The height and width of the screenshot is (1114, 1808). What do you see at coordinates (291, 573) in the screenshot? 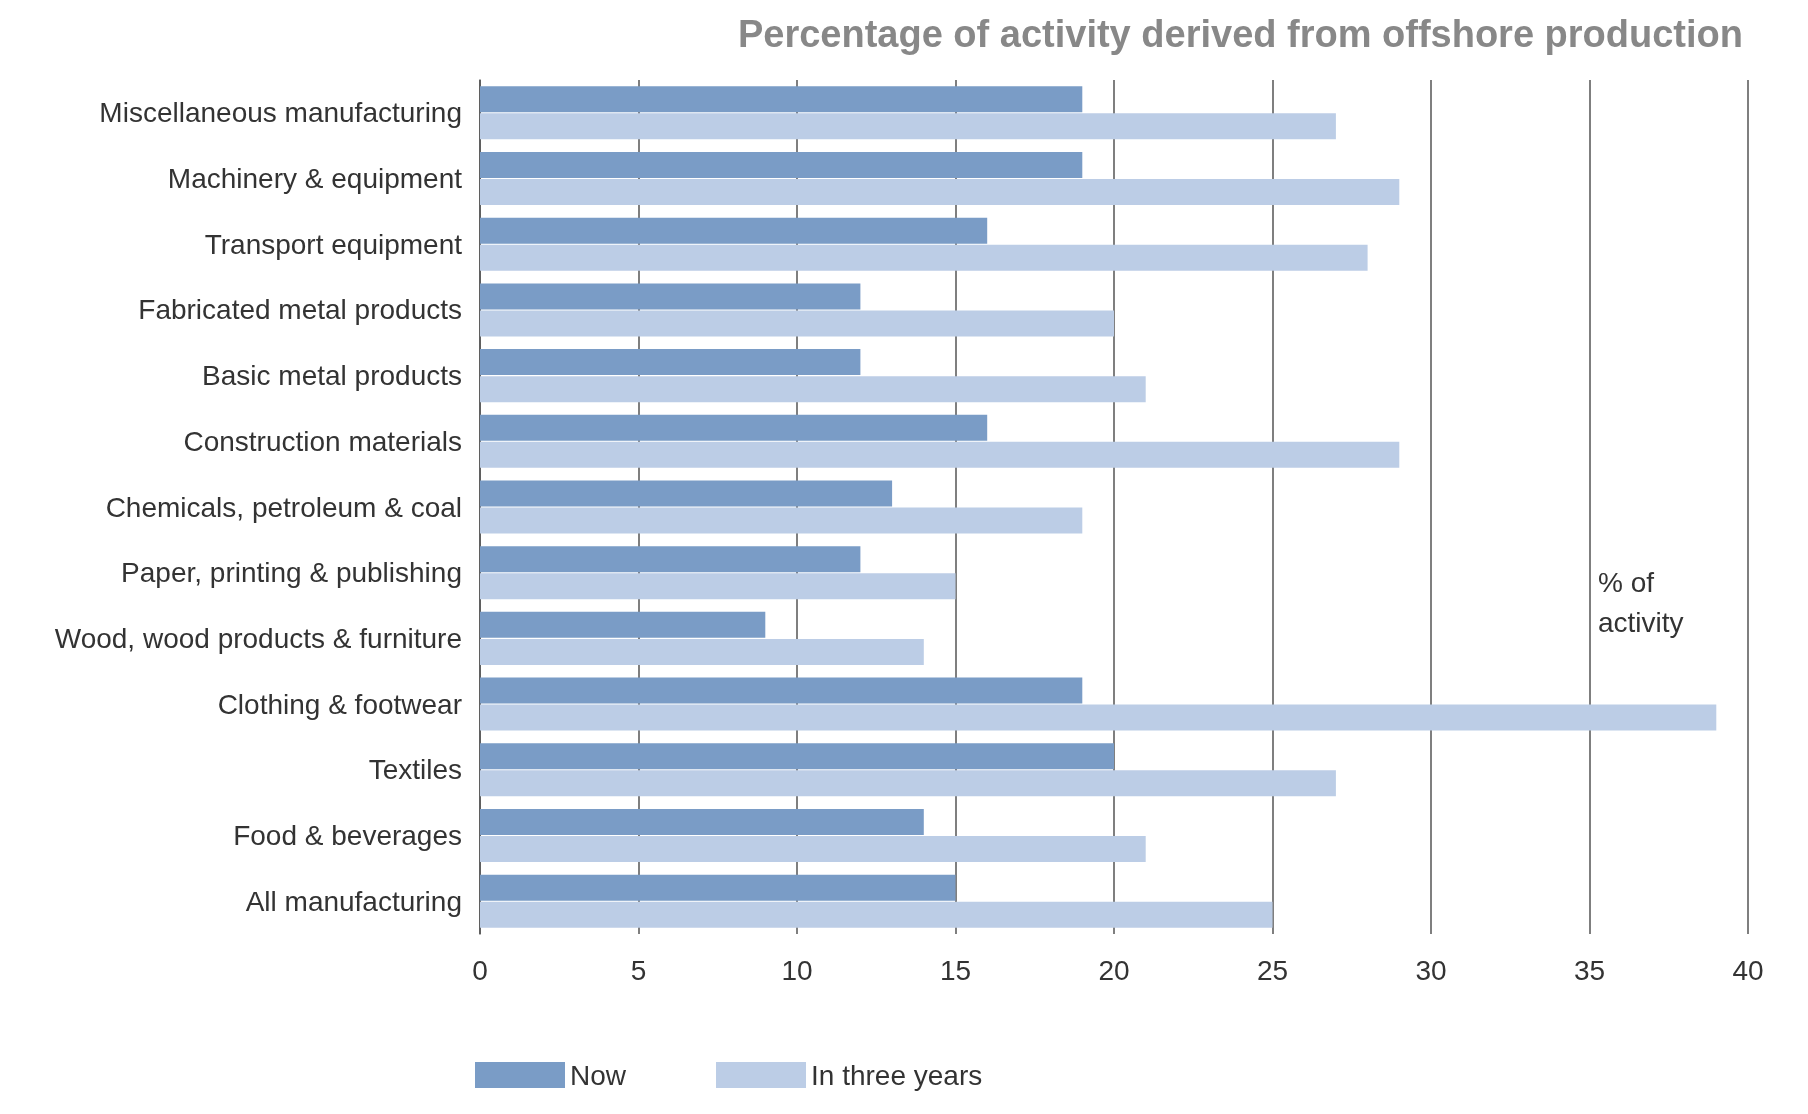
I see `y-tick-label: Paper, printing & publishing` at bounding box center [291, 573].